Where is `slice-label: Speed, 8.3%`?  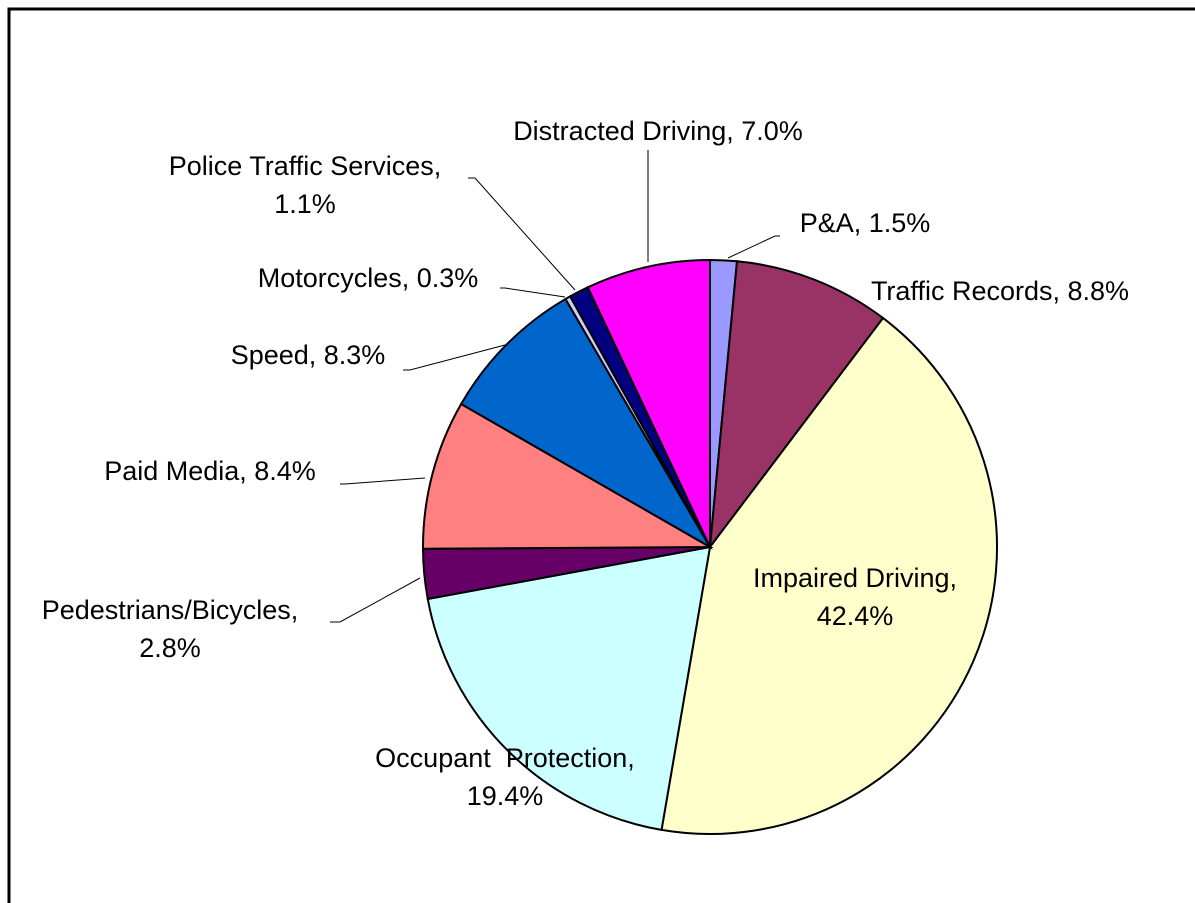 slice-label: Speed, 8.3% is located at coordinates (308, 355).